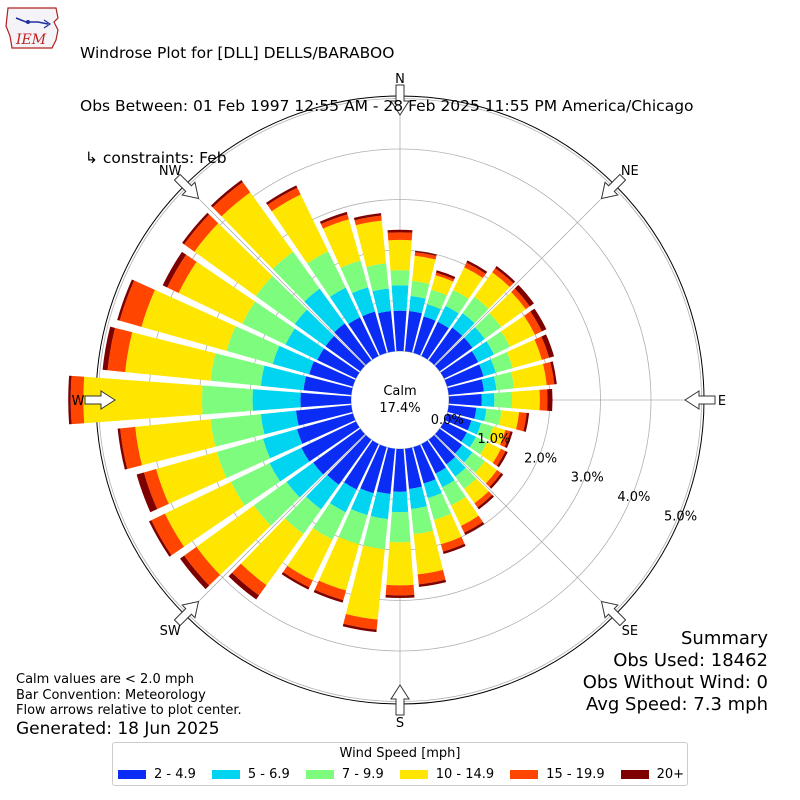 The height and width of the screenshot is (800, 800). What do you see at coordinates (630, 171) in the screenshot?
I see `compass-label: NE` at bounding box center [630, 171].